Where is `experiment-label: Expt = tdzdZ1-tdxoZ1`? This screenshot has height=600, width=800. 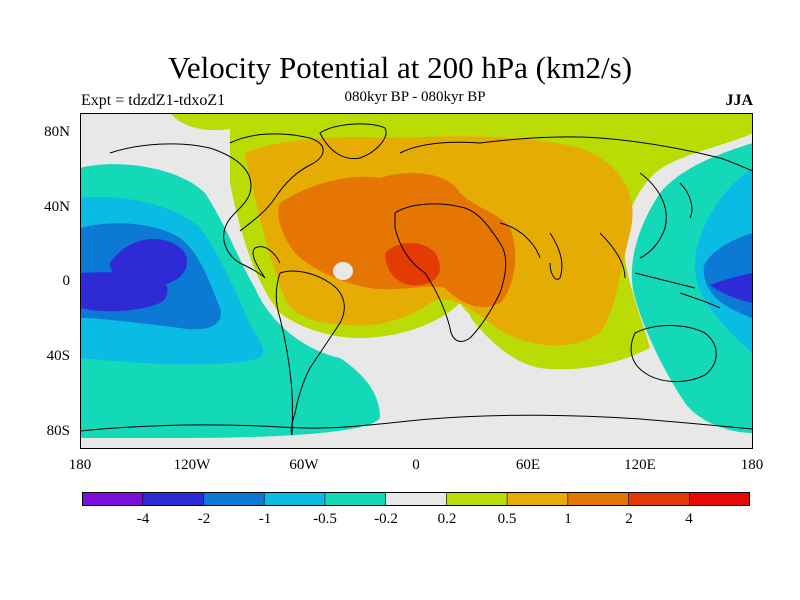
experiment-label: Expt = tdzdZ1-tdxoZ1 is located at coordinates (153, 100).